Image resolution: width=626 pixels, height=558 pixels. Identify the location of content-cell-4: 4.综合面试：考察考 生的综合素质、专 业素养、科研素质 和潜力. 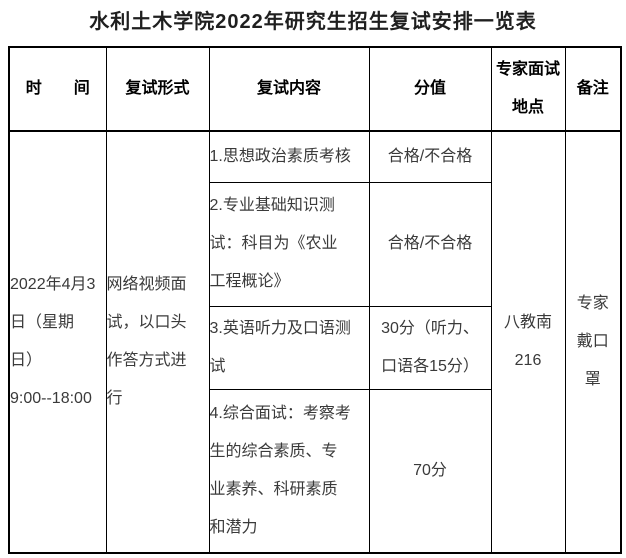
(289, 471).